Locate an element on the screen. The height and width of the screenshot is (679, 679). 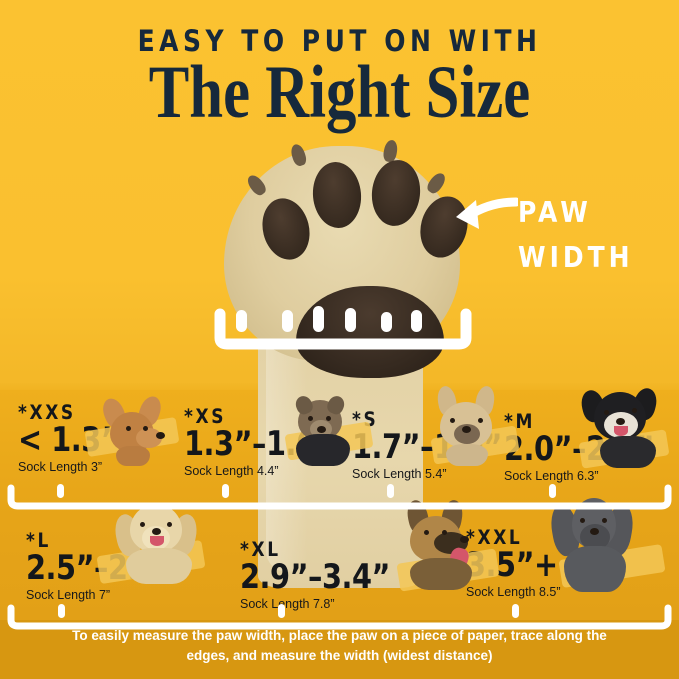
dog-photo-bernese-mountain-dog is located at coordinates (626, 425).